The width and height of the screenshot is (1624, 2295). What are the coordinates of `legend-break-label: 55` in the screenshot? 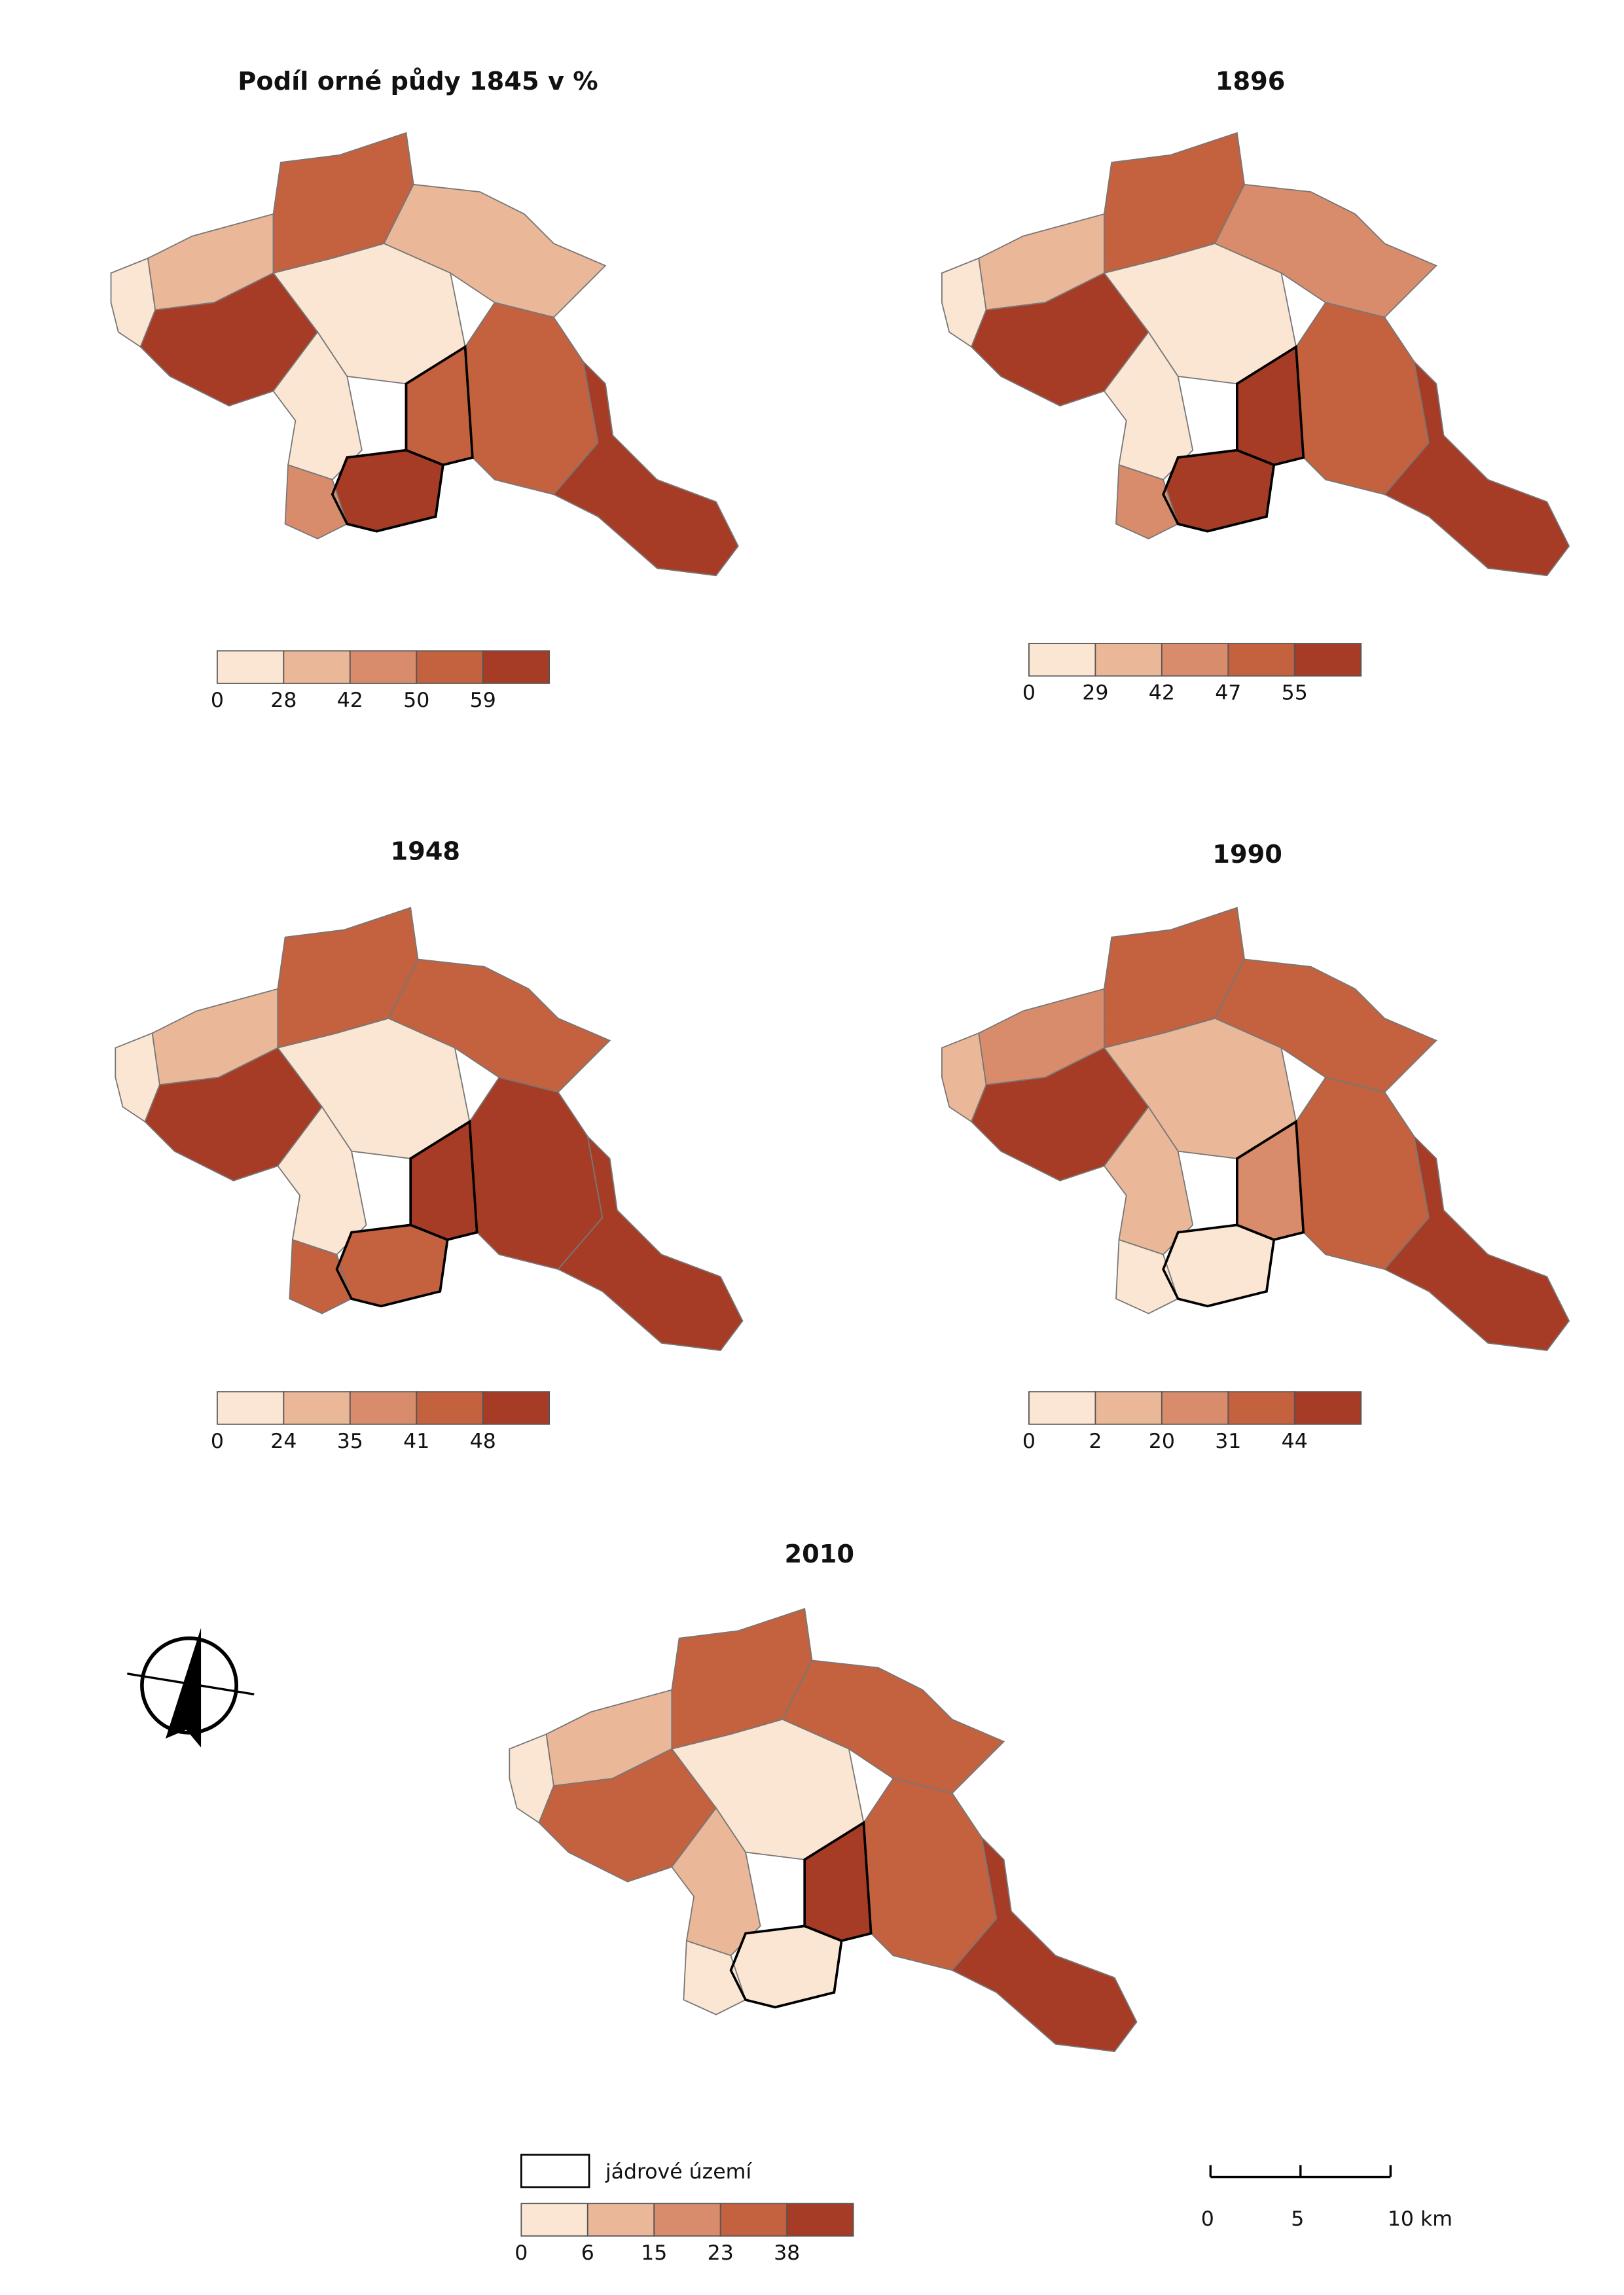 It's located at (1295, 693).